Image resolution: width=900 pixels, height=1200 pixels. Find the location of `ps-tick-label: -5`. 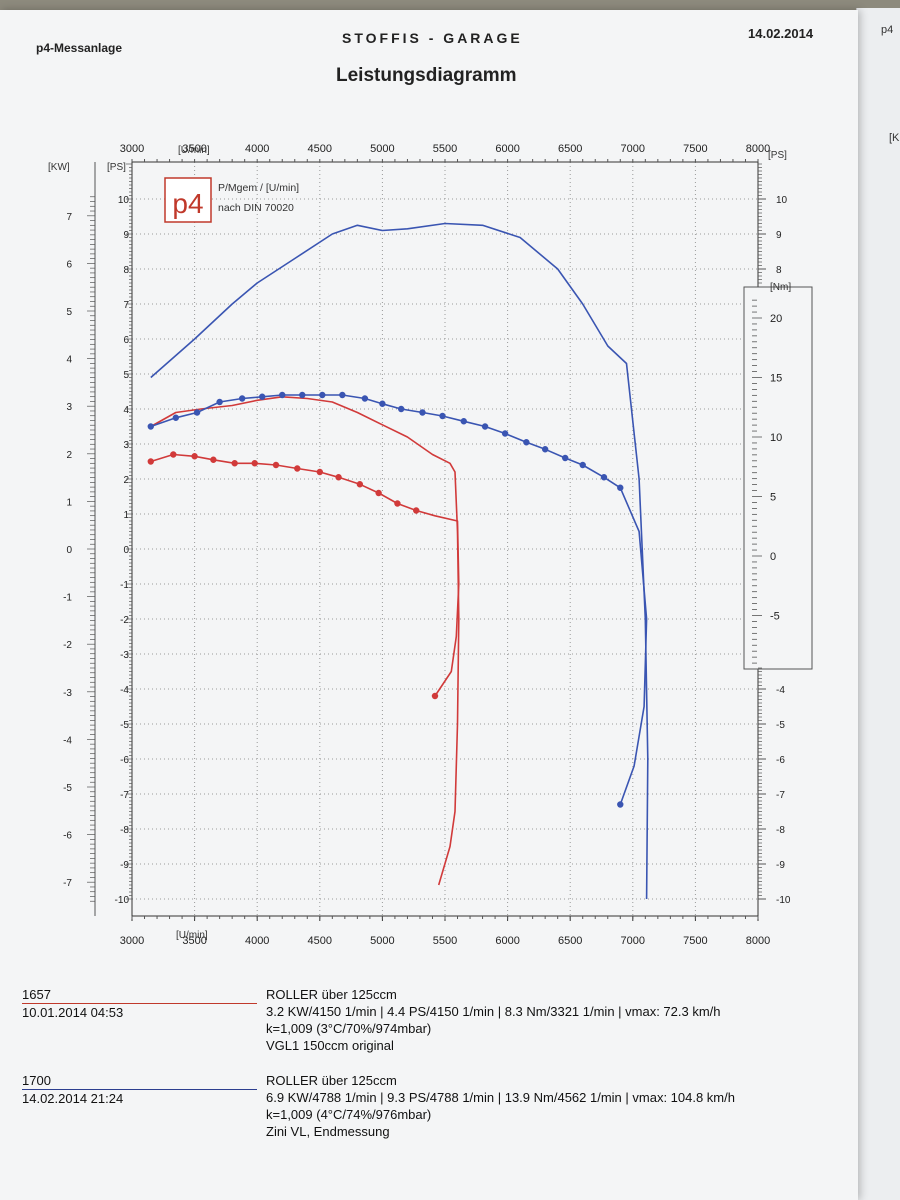

ps-tick-label: -5 is located at coordinates (124, 725).